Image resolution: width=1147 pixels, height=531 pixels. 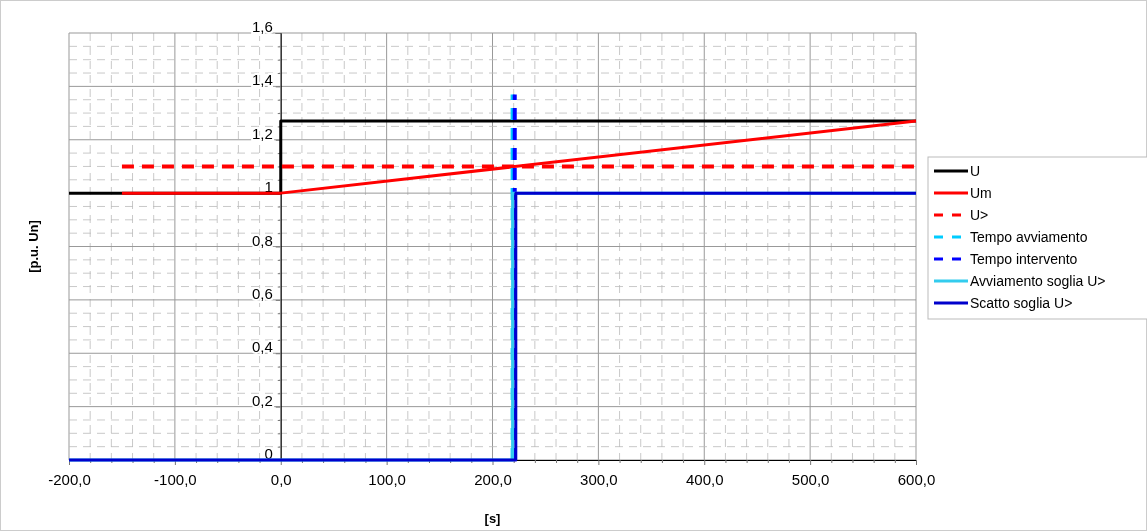 I want to click on legend-label: Um, so click(x=981, y=193).